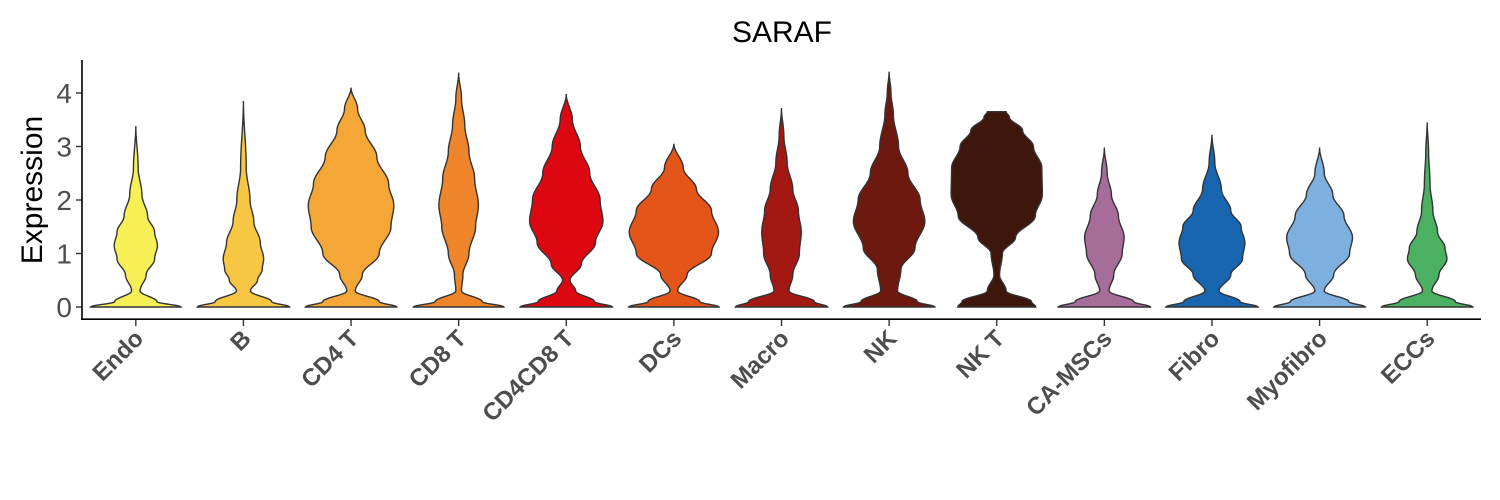 The height and width of the screenshot is (500, 1500). Describe the element at coordinates (330, 359) in the screenshot. I see `x-tick-label: CD4 T` at that location.